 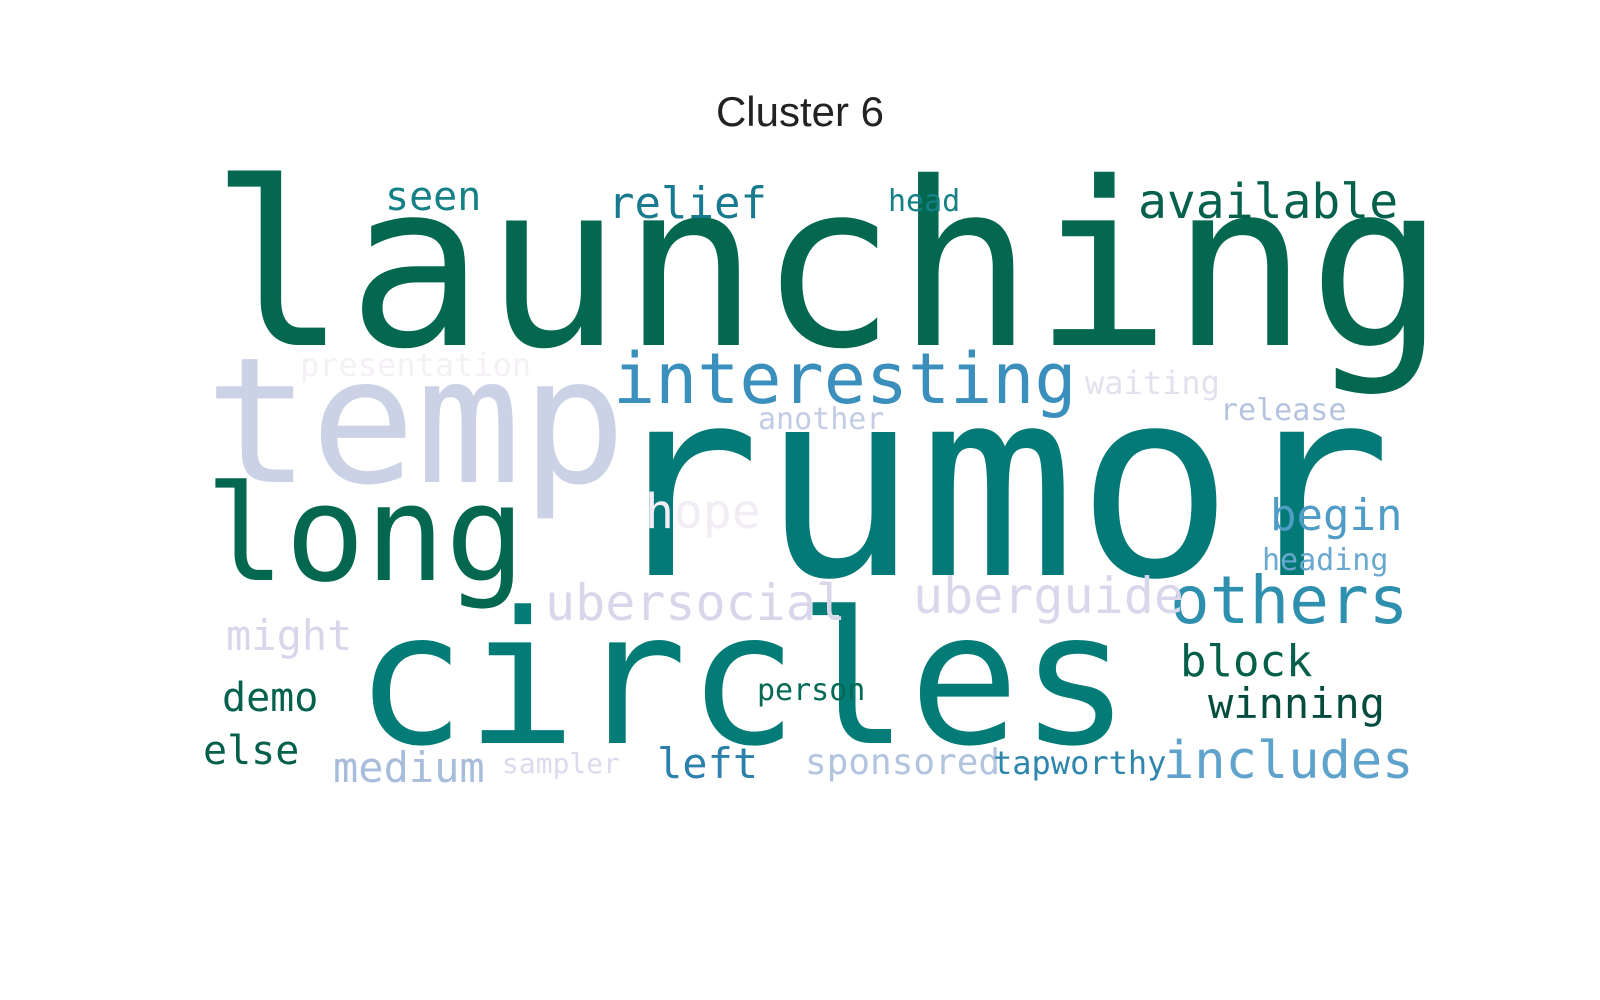 I want to click on chart-title: Cluster 6, so click(x=800, y=111).